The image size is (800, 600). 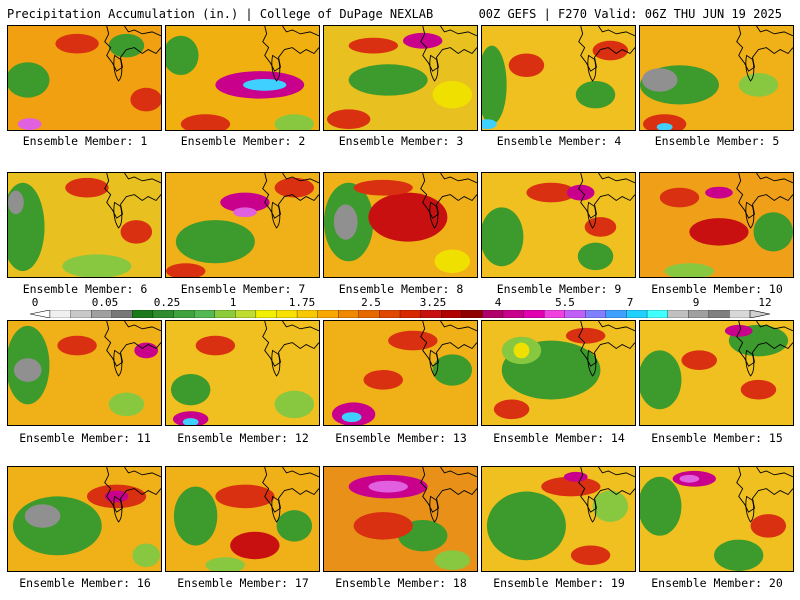 What do you see at coordinates (696, 302) in the screenshot?
I see `scale-tick-label: 9` at bounding box center [696, 302].